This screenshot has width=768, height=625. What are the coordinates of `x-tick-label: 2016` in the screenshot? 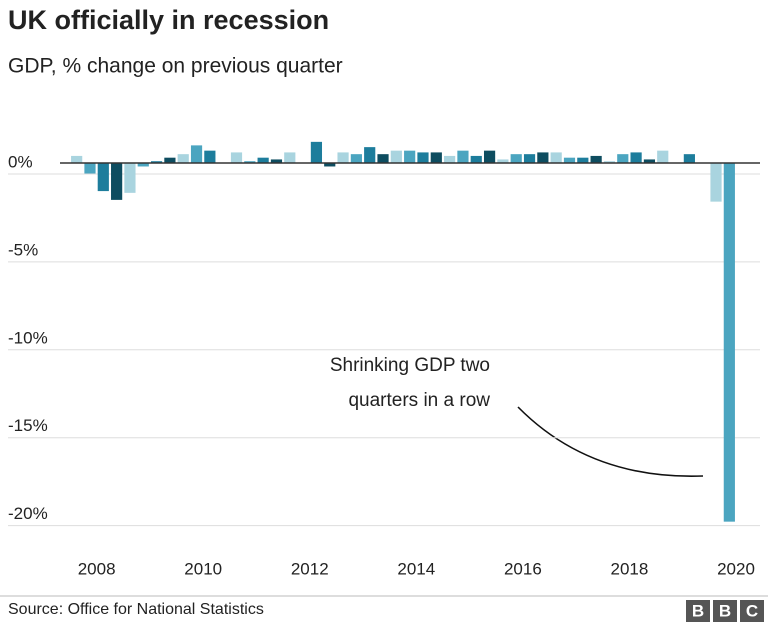 It's located at (523, 568).